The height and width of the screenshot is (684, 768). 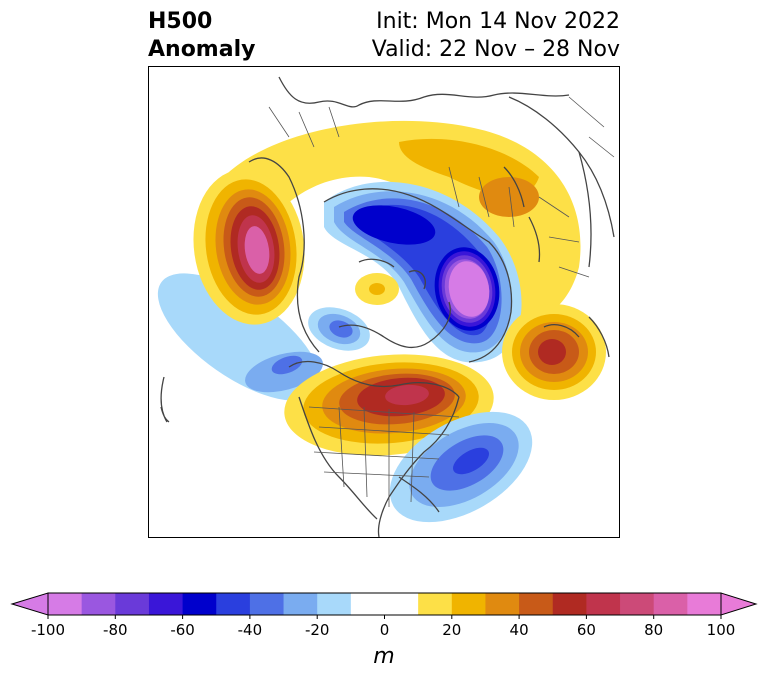 I want to click on colorbar-tick-label: -40, so click(x=250, y=630).